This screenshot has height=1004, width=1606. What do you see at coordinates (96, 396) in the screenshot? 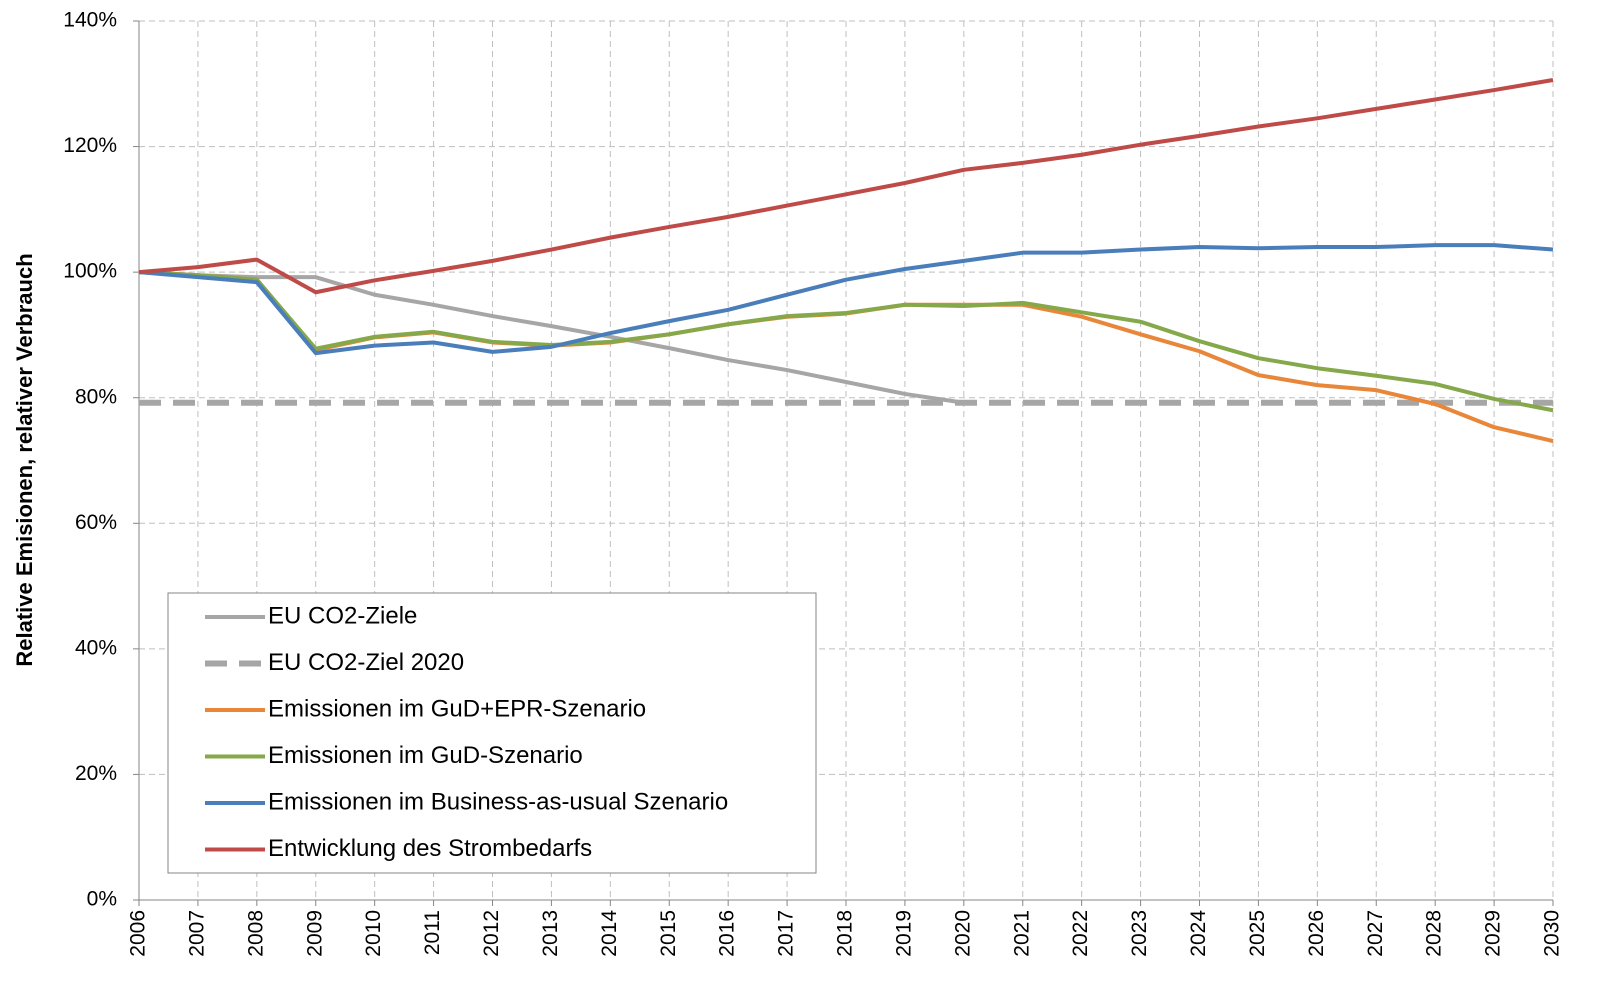
I see `y-tick-label: 80%` at bounding box center [96, 396].